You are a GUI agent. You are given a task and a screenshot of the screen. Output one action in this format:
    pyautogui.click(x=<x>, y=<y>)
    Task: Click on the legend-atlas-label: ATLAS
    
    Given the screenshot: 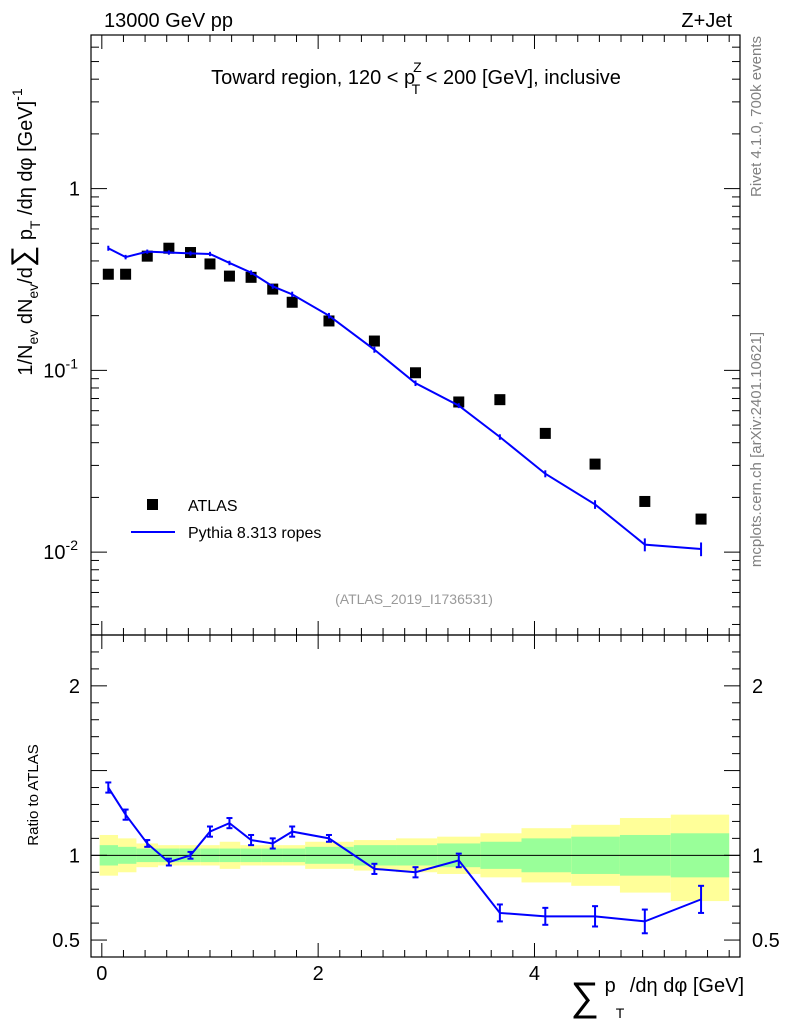 What is the action you would take?
    pyautogui.click(x=213, y=506)
    